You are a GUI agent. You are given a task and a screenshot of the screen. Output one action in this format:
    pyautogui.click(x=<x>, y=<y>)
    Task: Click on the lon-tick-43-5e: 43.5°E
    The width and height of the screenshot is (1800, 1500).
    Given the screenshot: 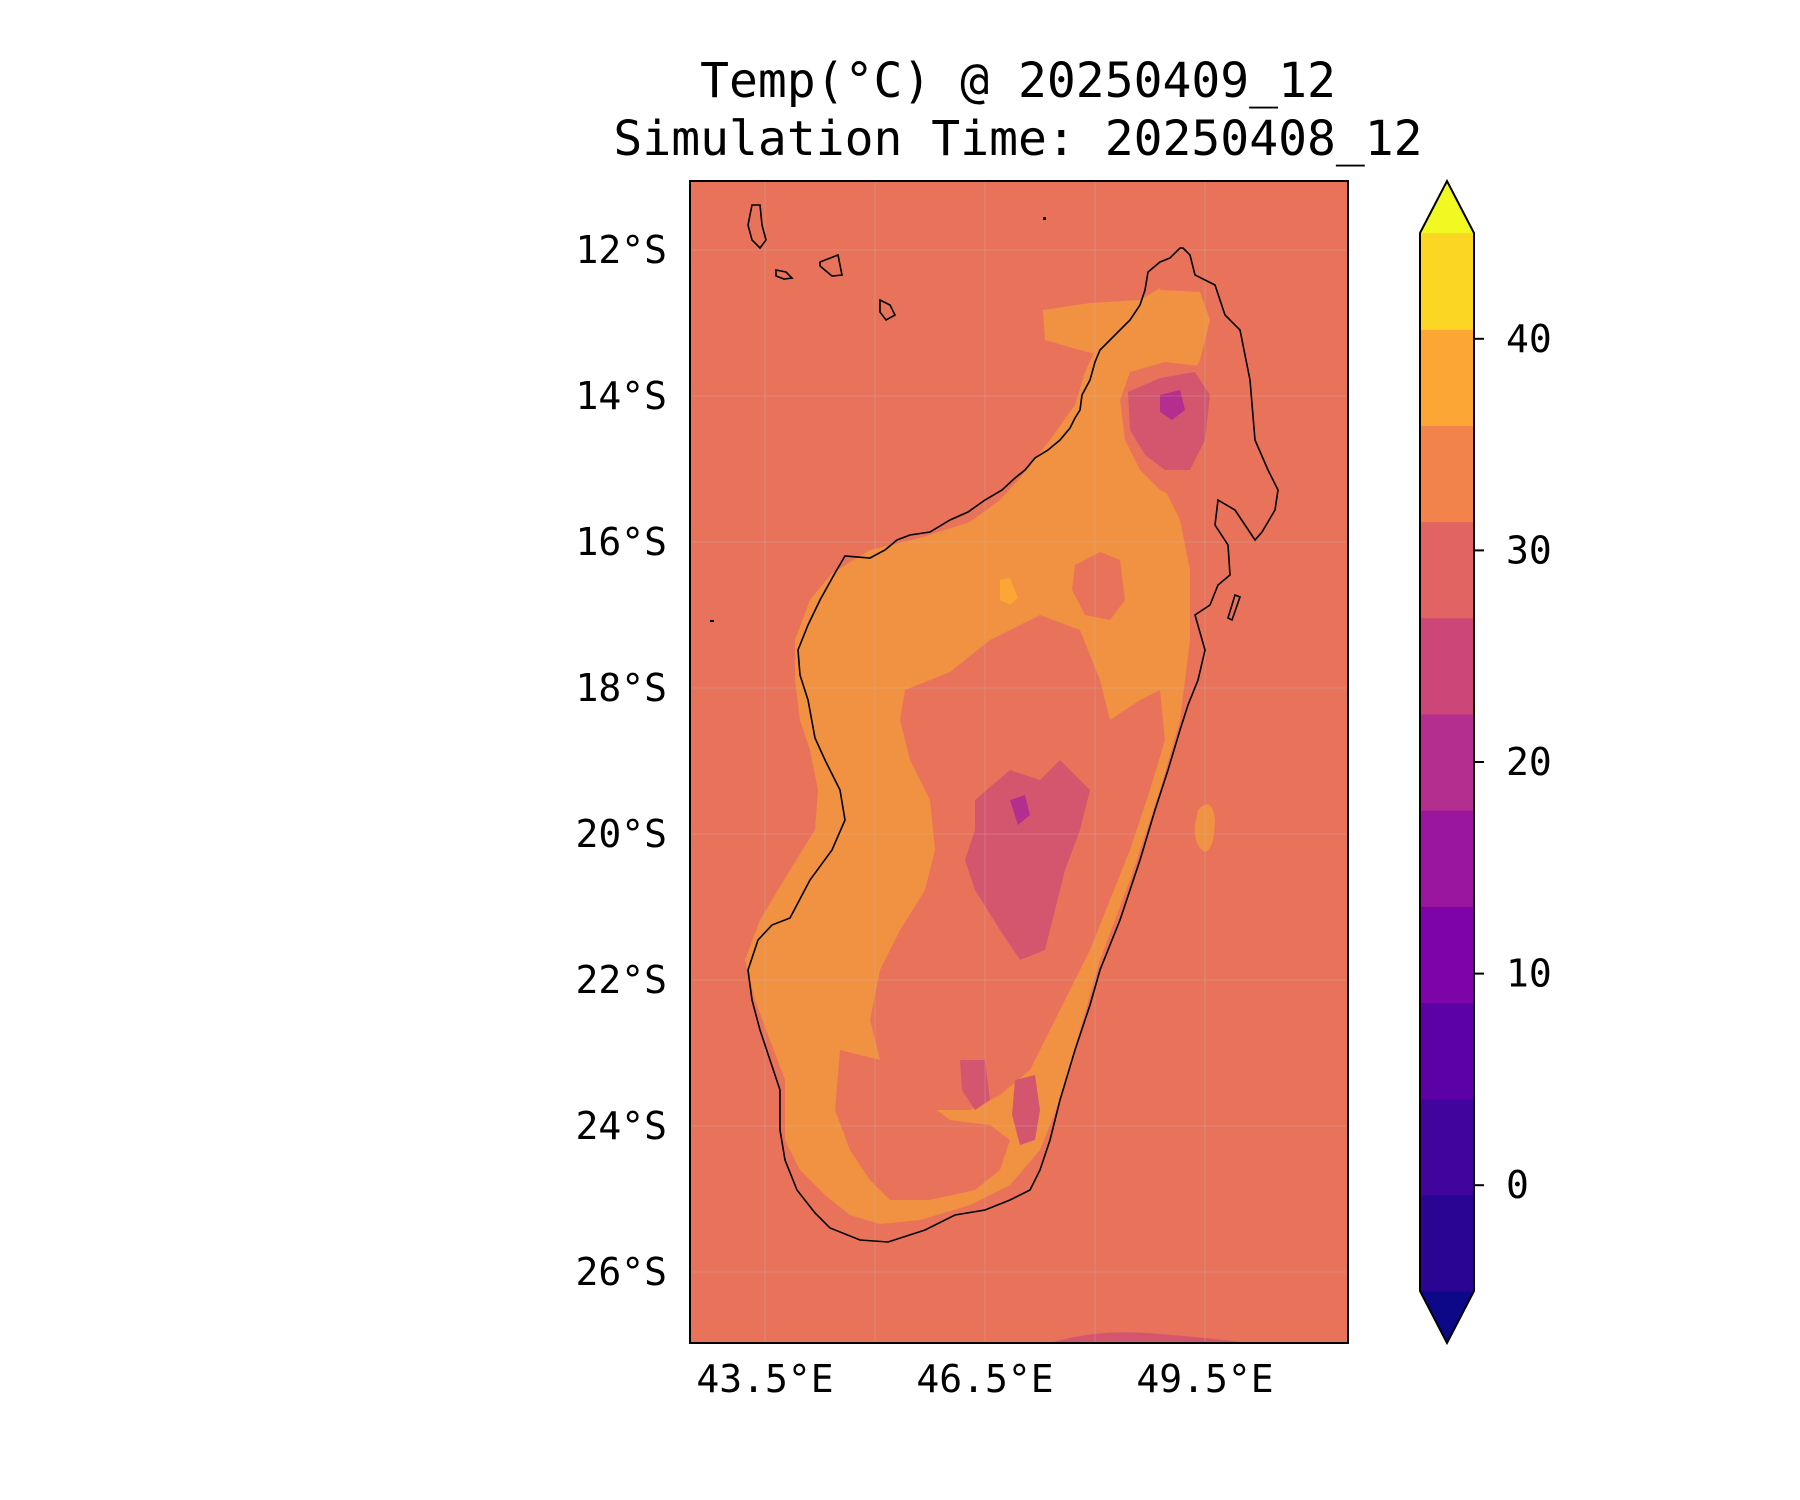 What is the action you would take?
    pyautogui.click(x=764, y=1379)
    